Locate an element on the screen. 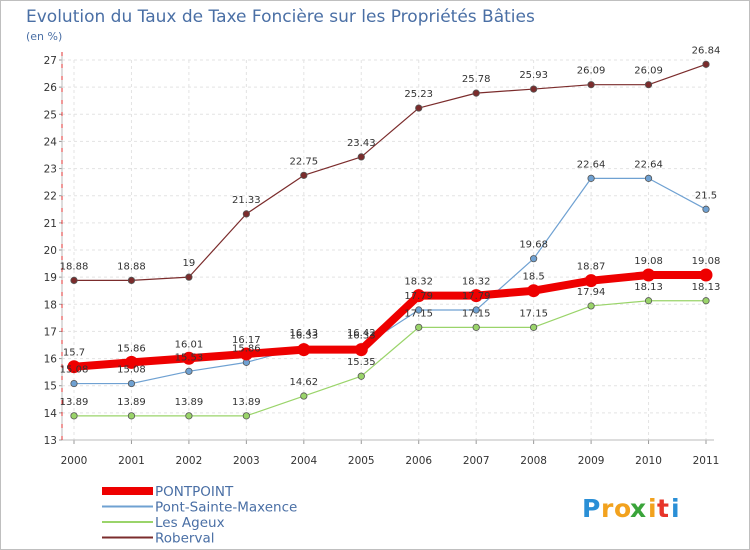 This screenshot has width=750, height=550. y-tick-label: 26 is located at coordinates (51, 88).